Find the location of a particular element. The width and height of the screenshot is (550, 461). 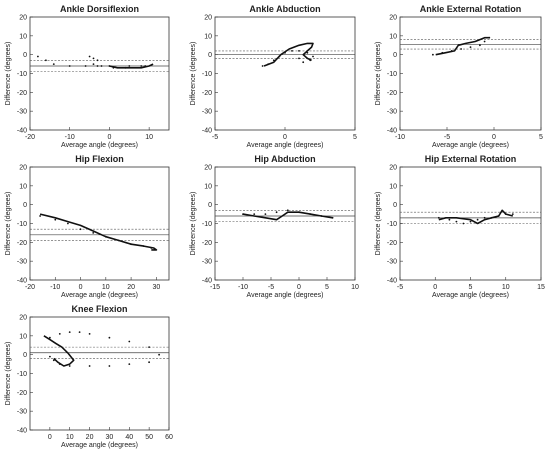

chart-title: Hip Abduction is located at coordinates (284, 159).